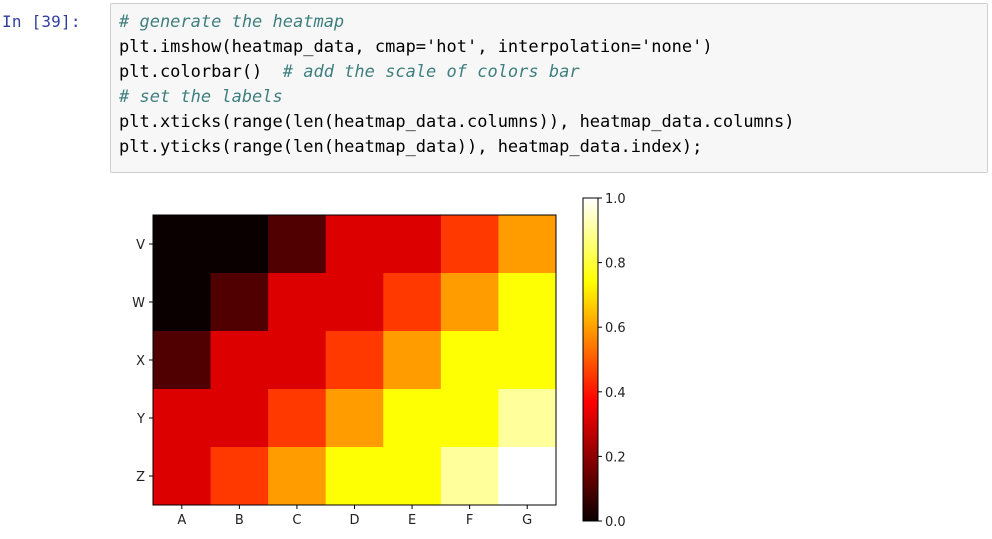 The height and width of the screenshot is (539, 992). What do you see at coordinates (138, 303) in the screenshot?
I see `y-tick-label: W` at bounding box center [138, 303].